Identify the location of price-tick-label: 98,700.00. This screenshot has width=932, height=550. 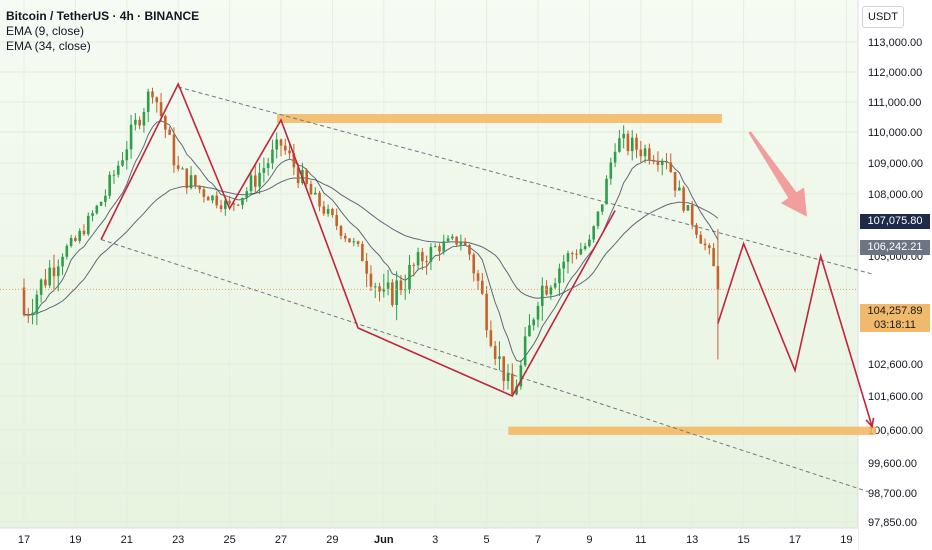
(892, 494).